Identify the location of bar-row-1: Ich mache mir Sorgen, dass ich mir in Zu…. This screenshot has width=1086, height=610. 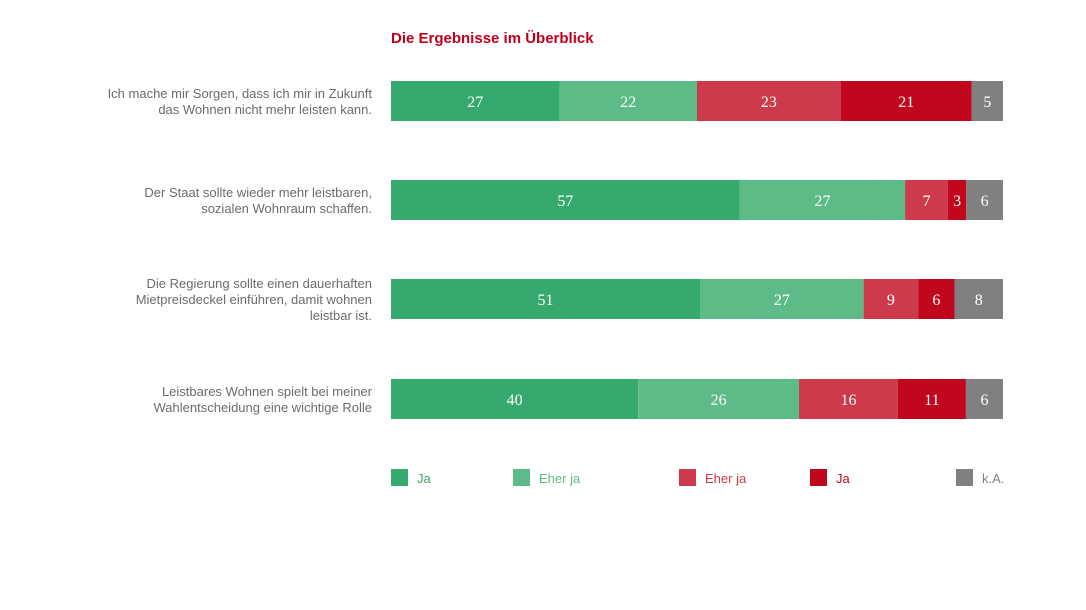
(555, 101).